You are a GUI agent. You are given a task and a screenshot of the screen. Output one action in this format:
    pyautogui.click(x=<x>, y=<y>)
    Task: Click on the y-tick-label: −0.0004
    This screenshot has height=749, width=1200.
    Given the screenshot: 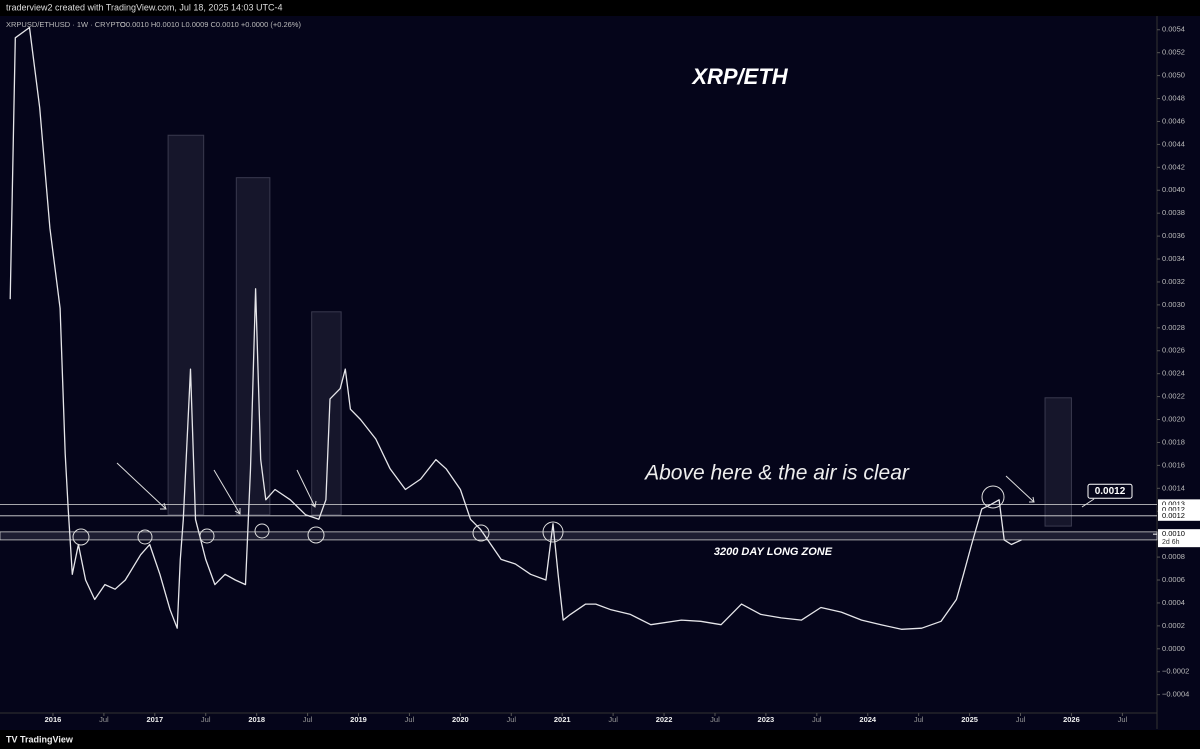 What is the action you would take?
    pyautogui.click(x=1175, y=694)
    